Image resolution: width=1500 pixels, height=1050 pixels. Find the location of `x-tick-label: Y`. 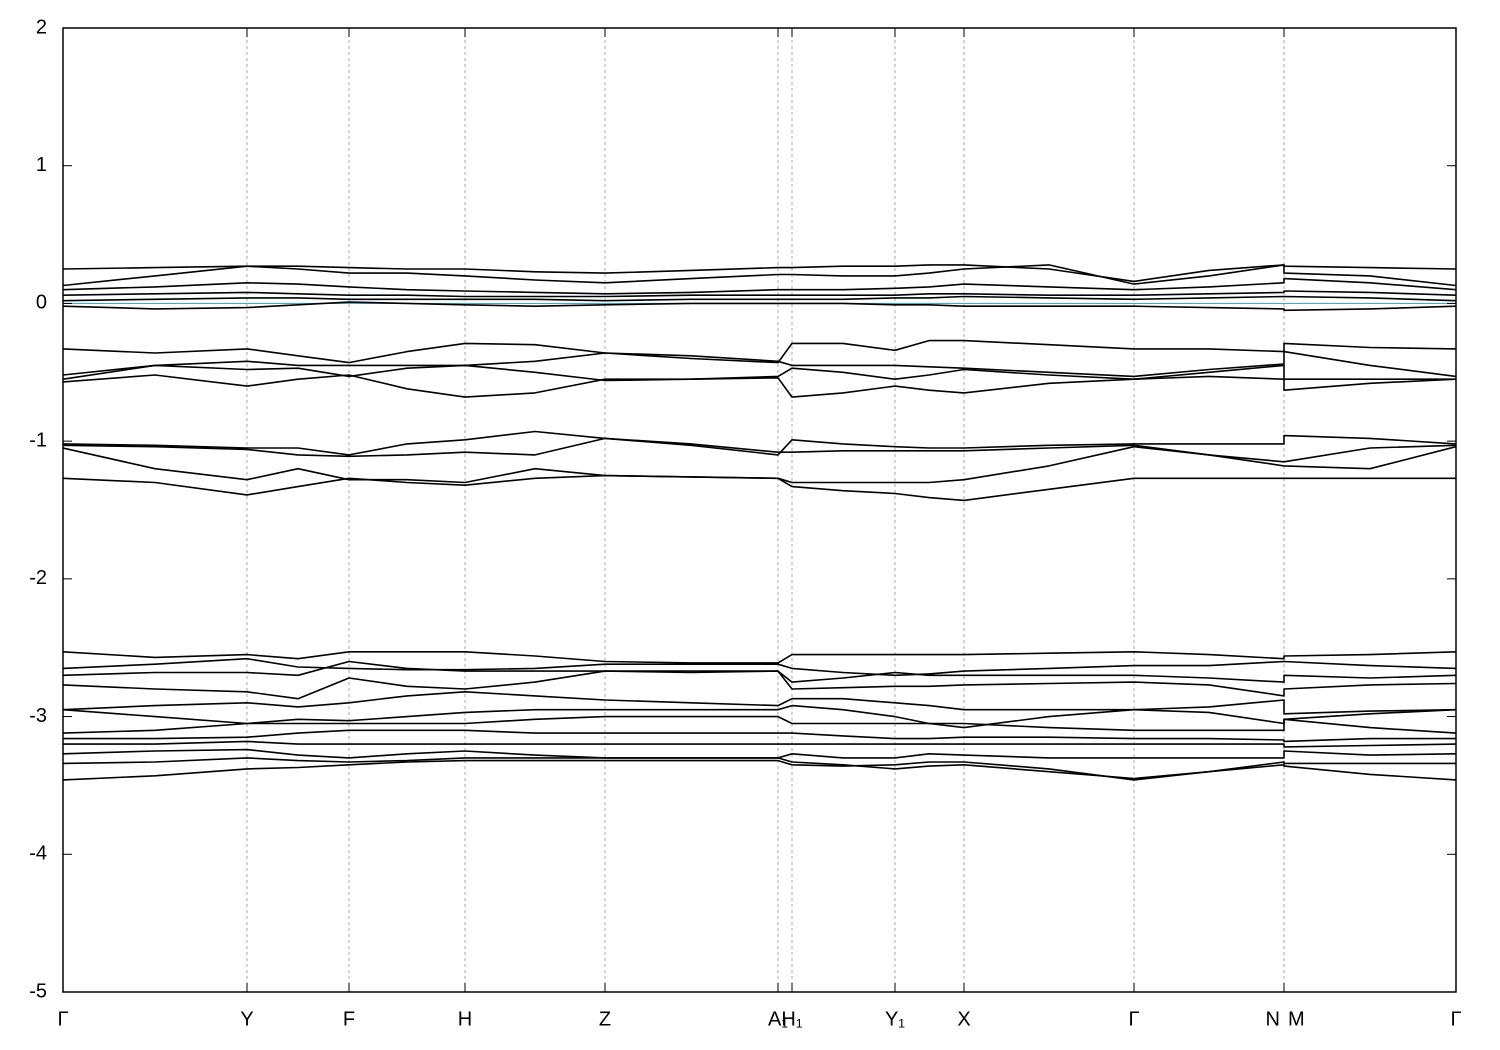

x-tick-label: Y is located at coordinates (246, 1019).